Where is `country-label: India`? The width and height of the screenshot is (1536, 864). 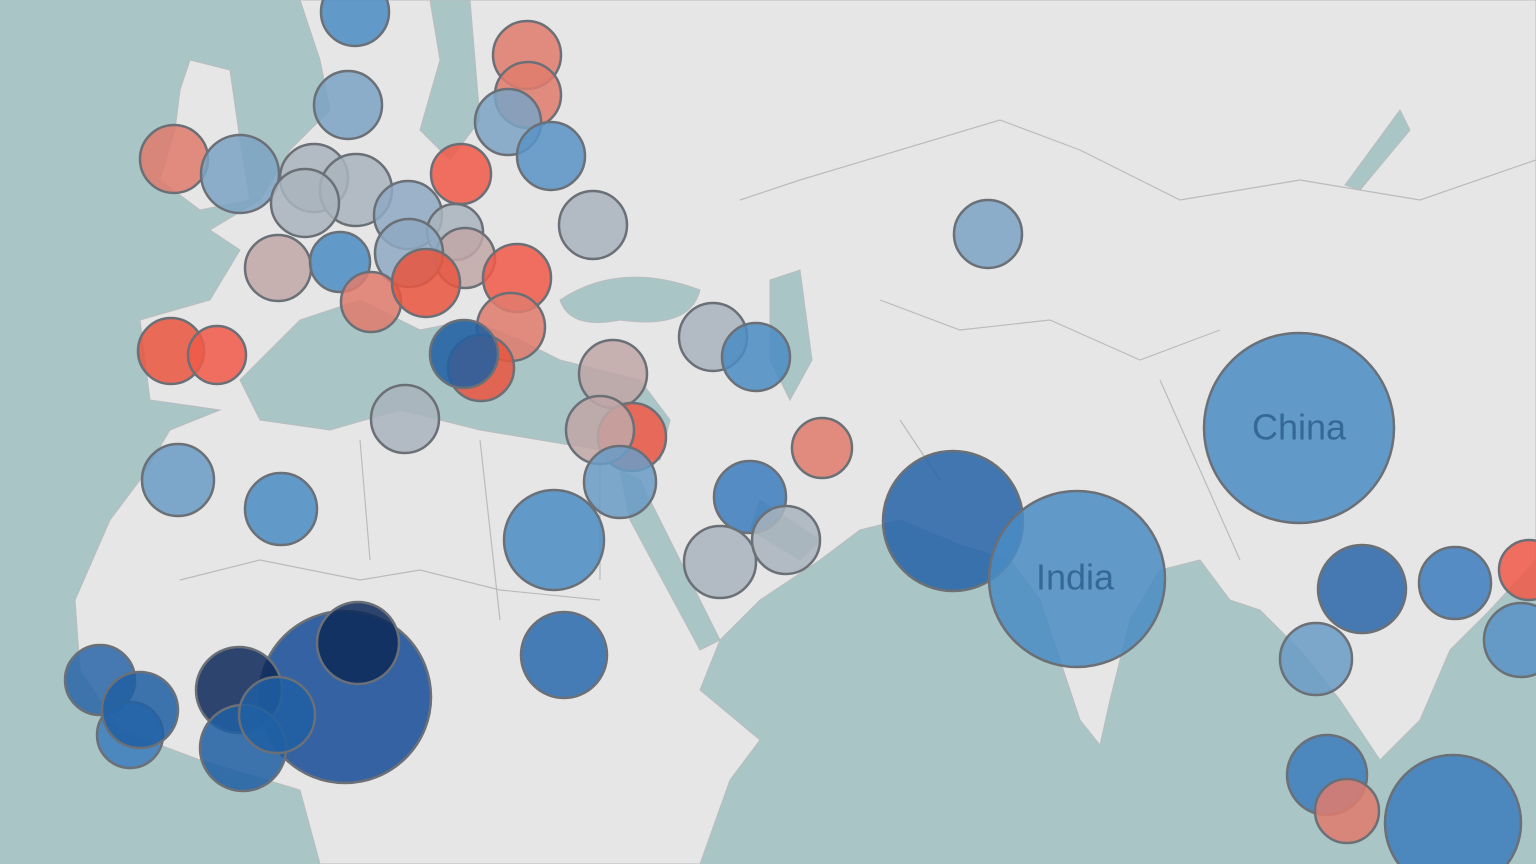 country-label: India is located at coordinates (1075, 577).